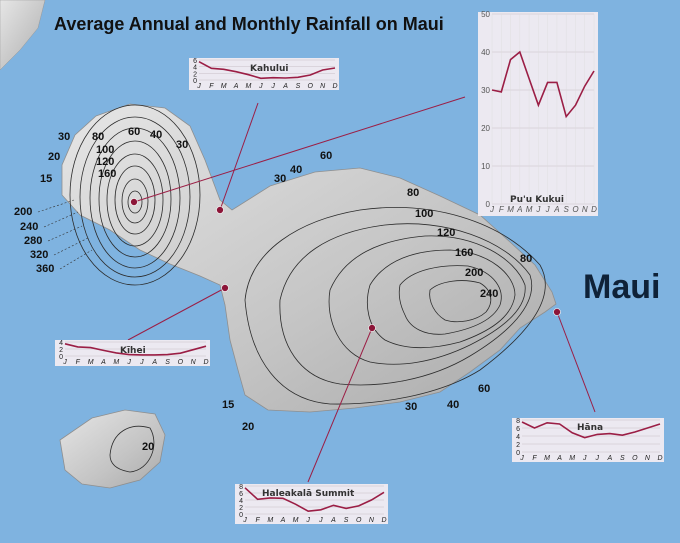 This screenshot has height=543, width=680. Describe the element at coordinates (453, 405) in the screenshot. I see `contour-label: 40` at that location.